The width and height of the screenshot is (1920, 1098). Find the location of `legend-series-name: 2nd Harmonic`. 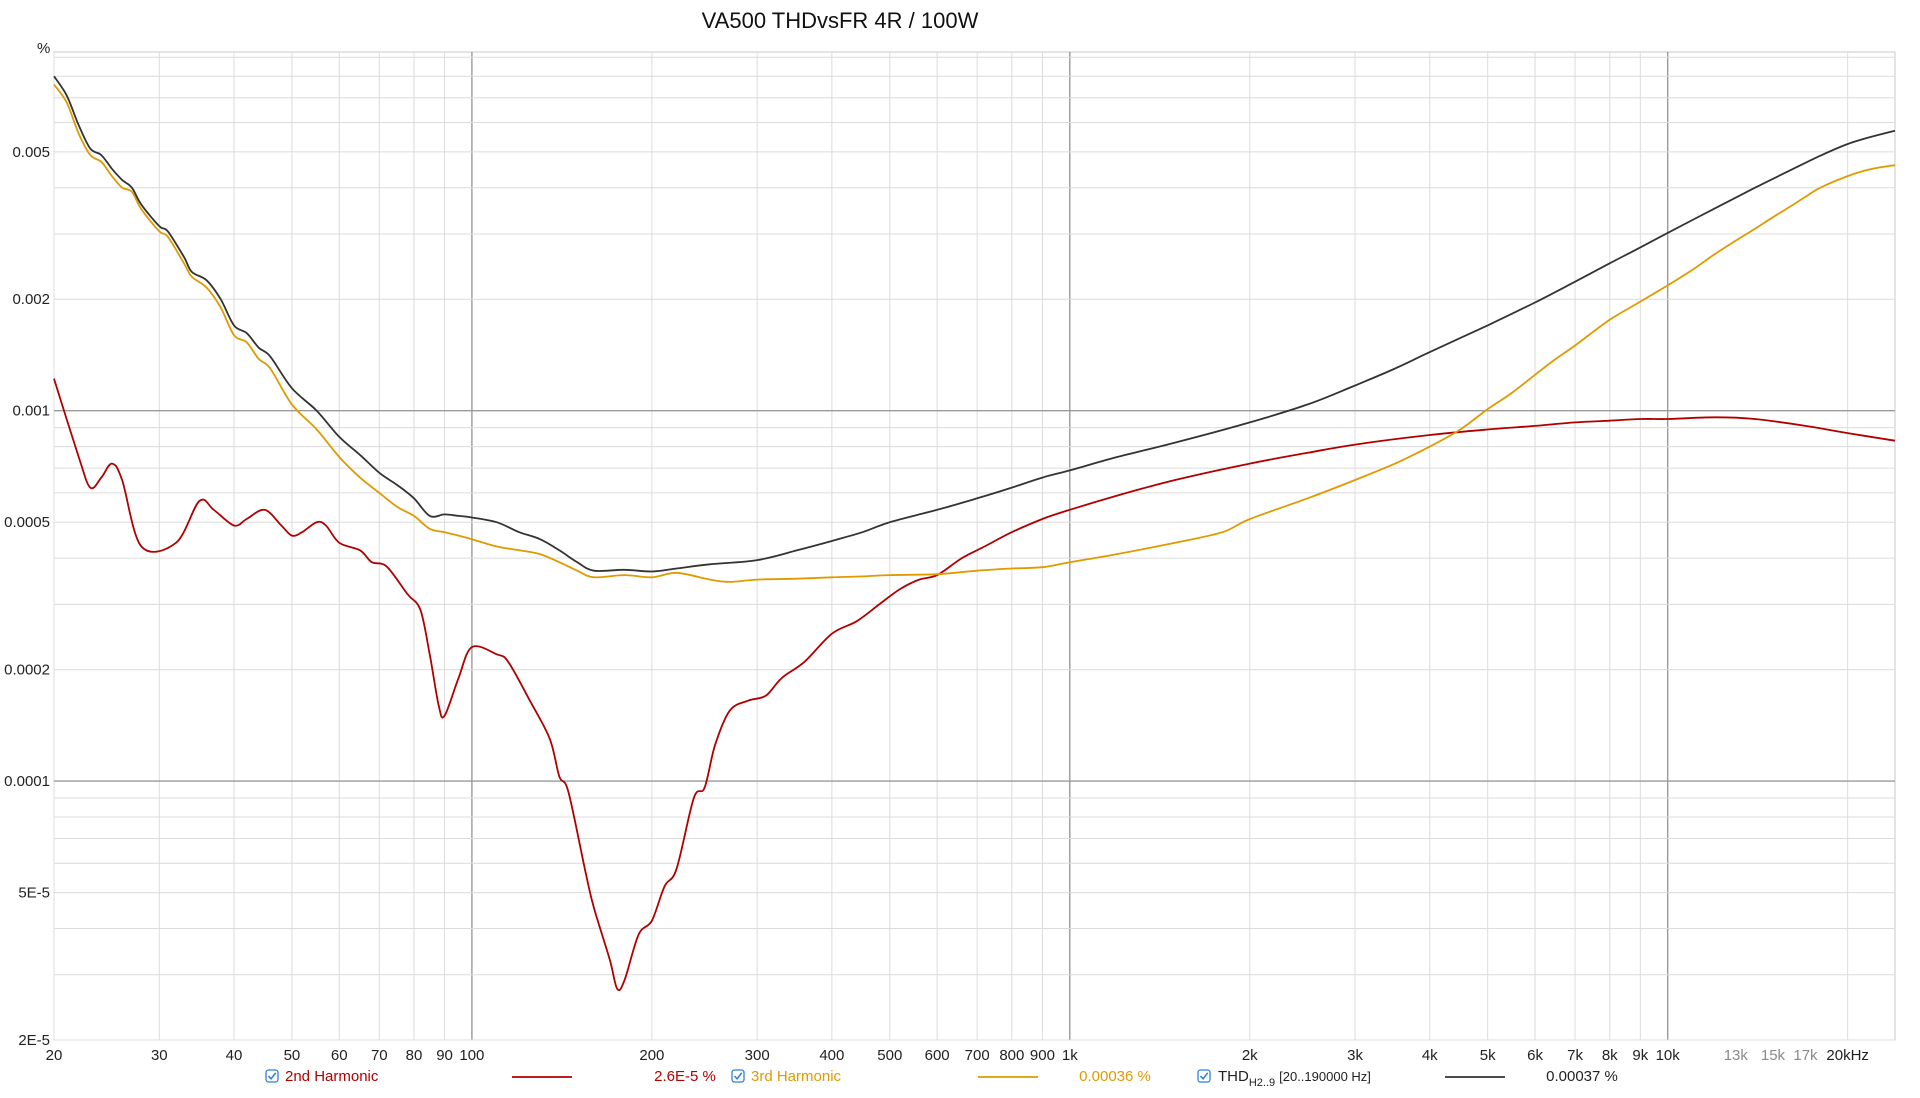

legend-series-name: 2nd Harmonic is located at coordinates (332, 1076).